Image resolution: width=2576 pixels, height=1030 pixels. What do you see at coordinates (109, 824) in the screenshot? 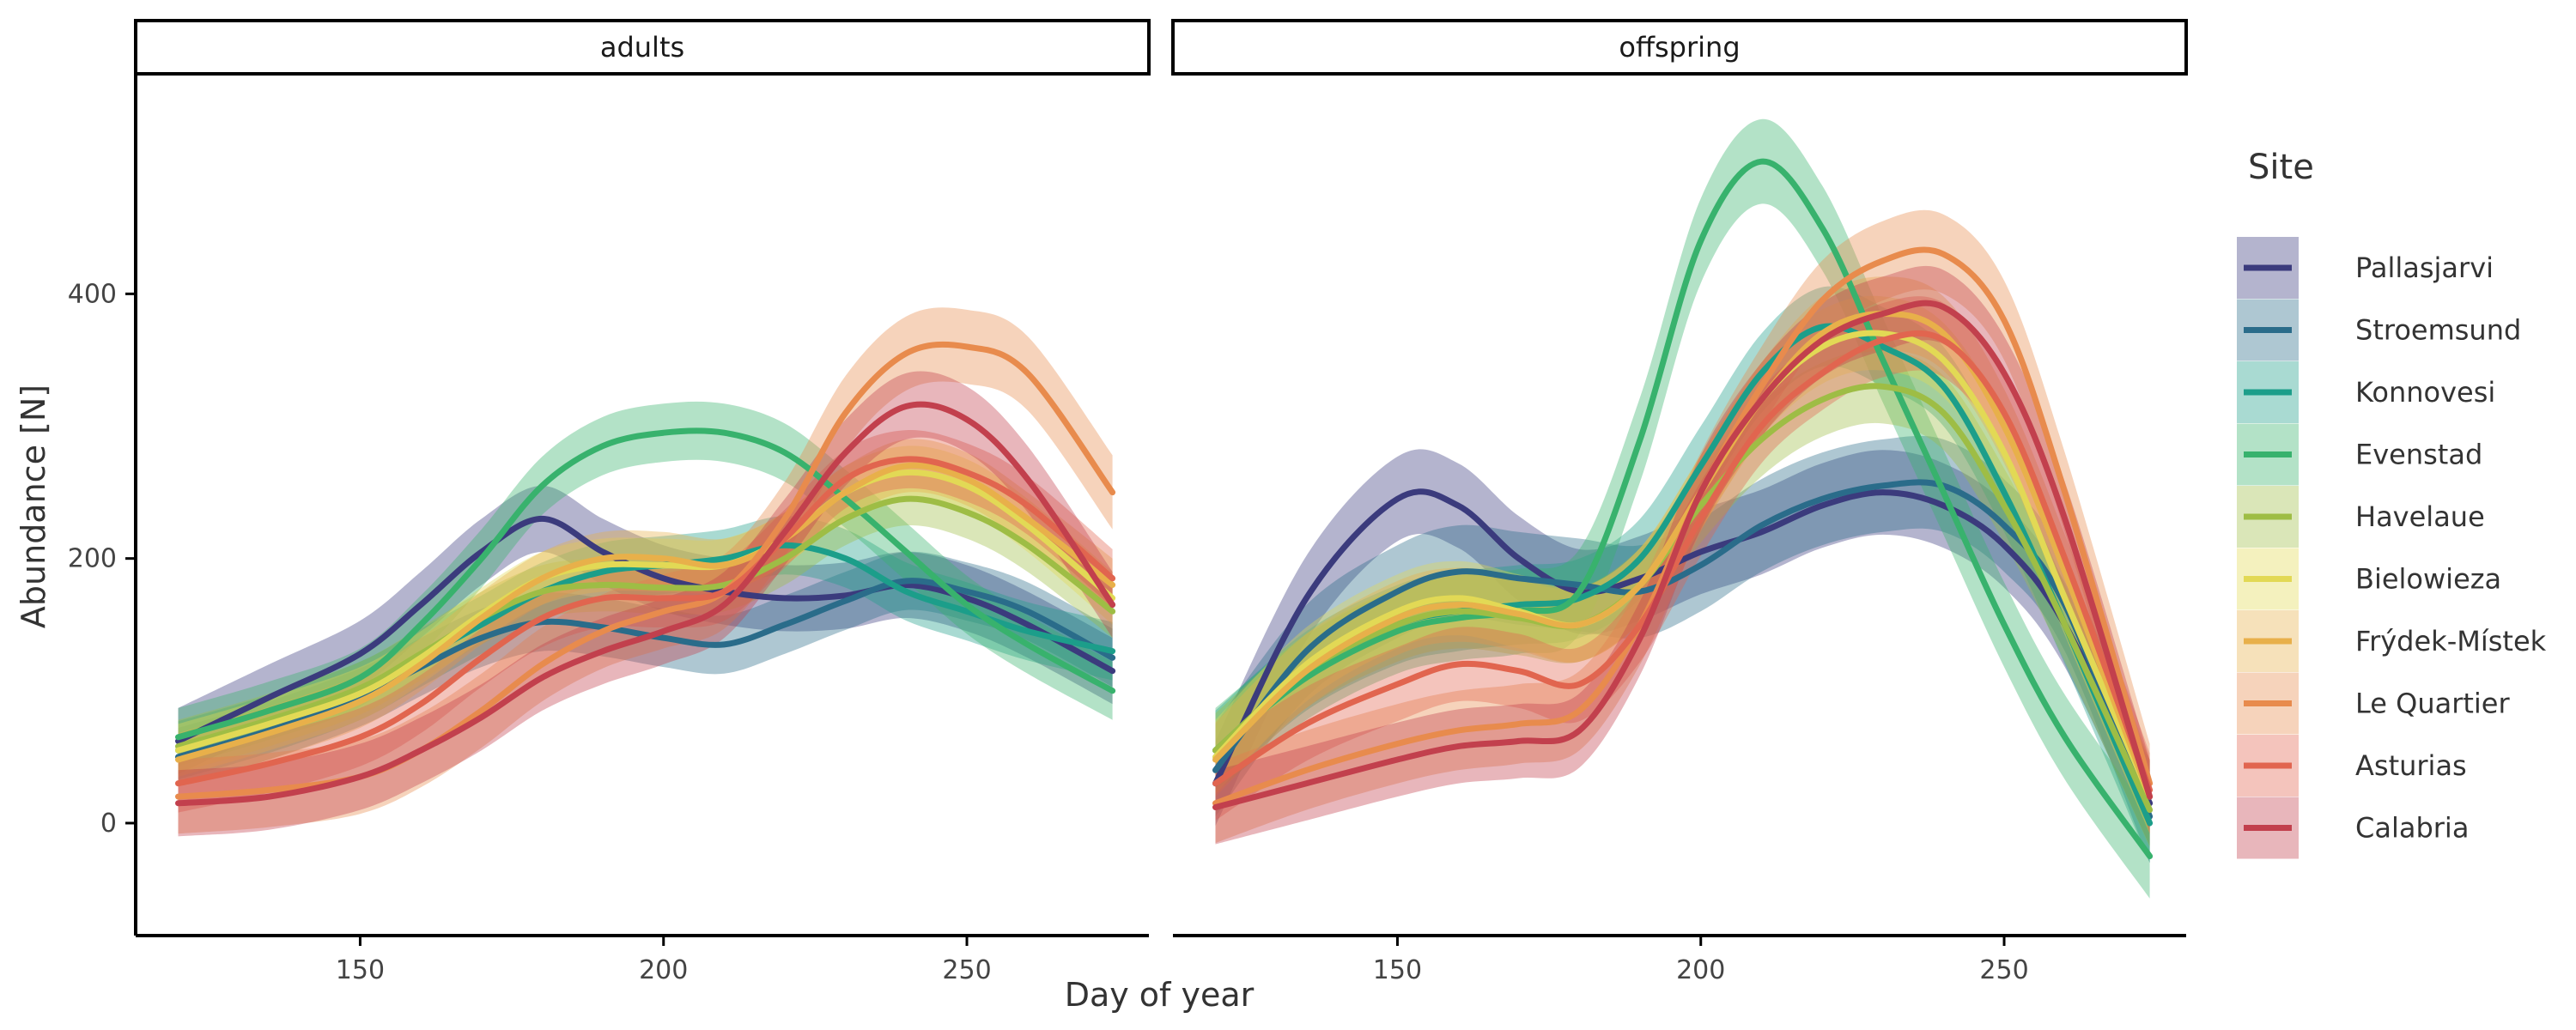
I see `y-tick-label: 0` at bounding box center [109, 824].